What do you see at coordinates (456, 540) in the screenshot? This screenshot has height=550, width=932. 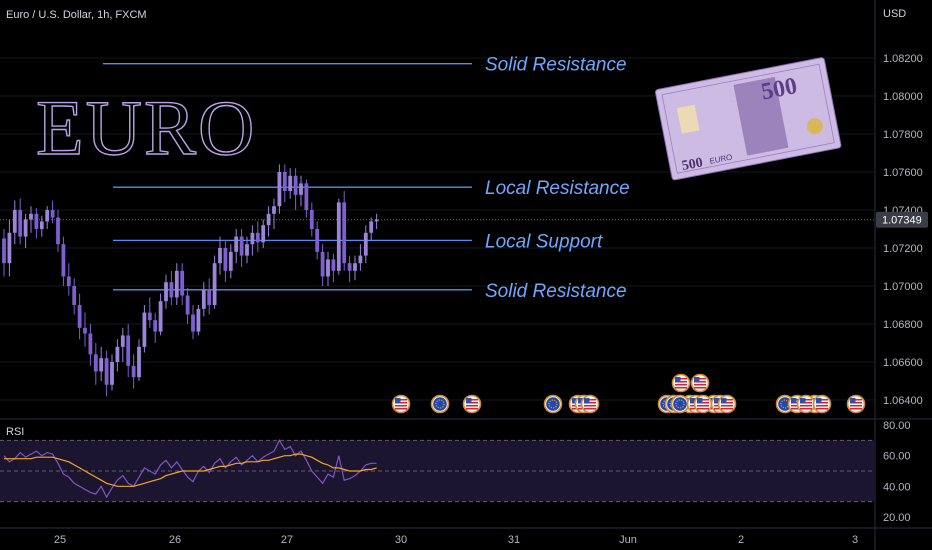 I see `time-axis: 25 26 27 30 31 Jun 2 3` at bounding box center [456, 540].